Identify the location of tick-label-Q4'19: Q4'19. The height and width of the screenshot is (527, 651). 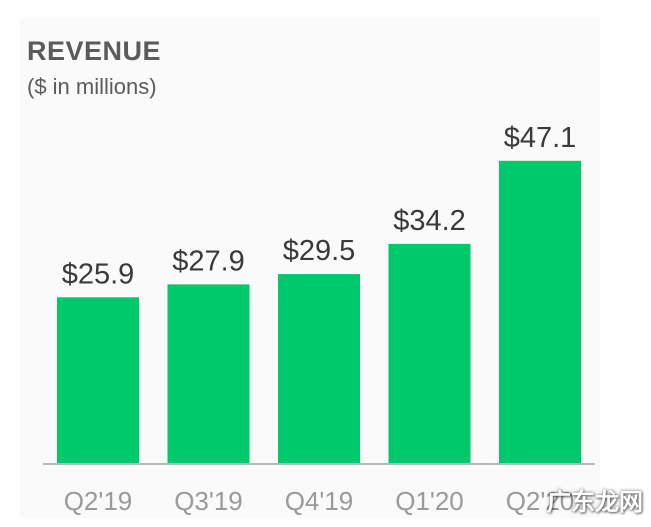
(319, 501).